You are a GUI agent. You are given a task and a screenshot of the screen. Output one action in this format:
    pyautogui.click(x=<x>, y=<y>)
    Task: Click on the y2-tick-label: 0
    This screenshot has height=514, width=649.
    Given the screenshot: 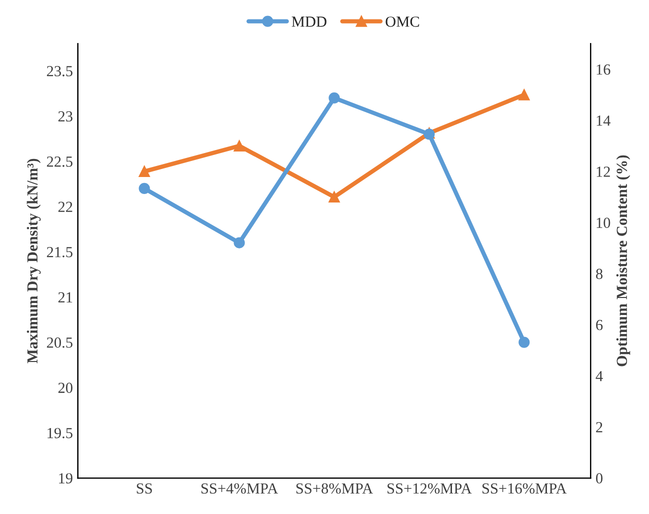 What is the action you would take?
    pyautogui.click(x=599, y=478)
    